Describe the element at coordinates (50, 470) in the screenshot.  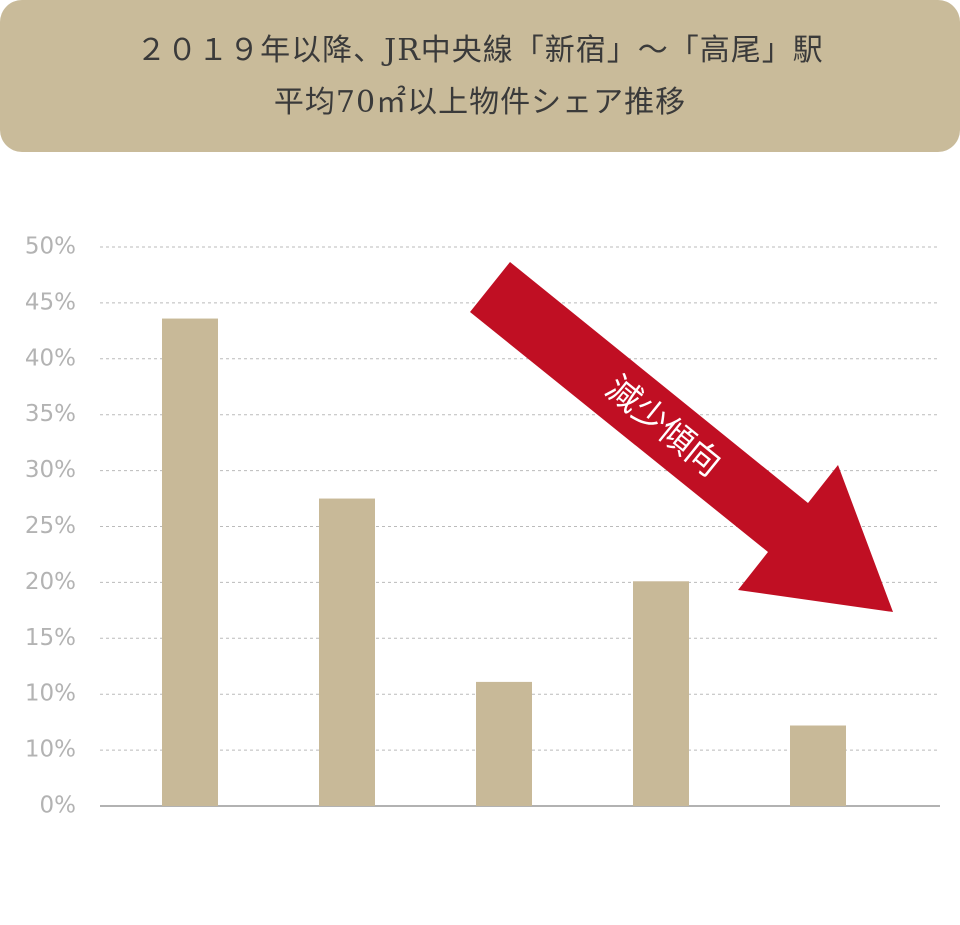
I see `y-tick-label: 30%` at that location.